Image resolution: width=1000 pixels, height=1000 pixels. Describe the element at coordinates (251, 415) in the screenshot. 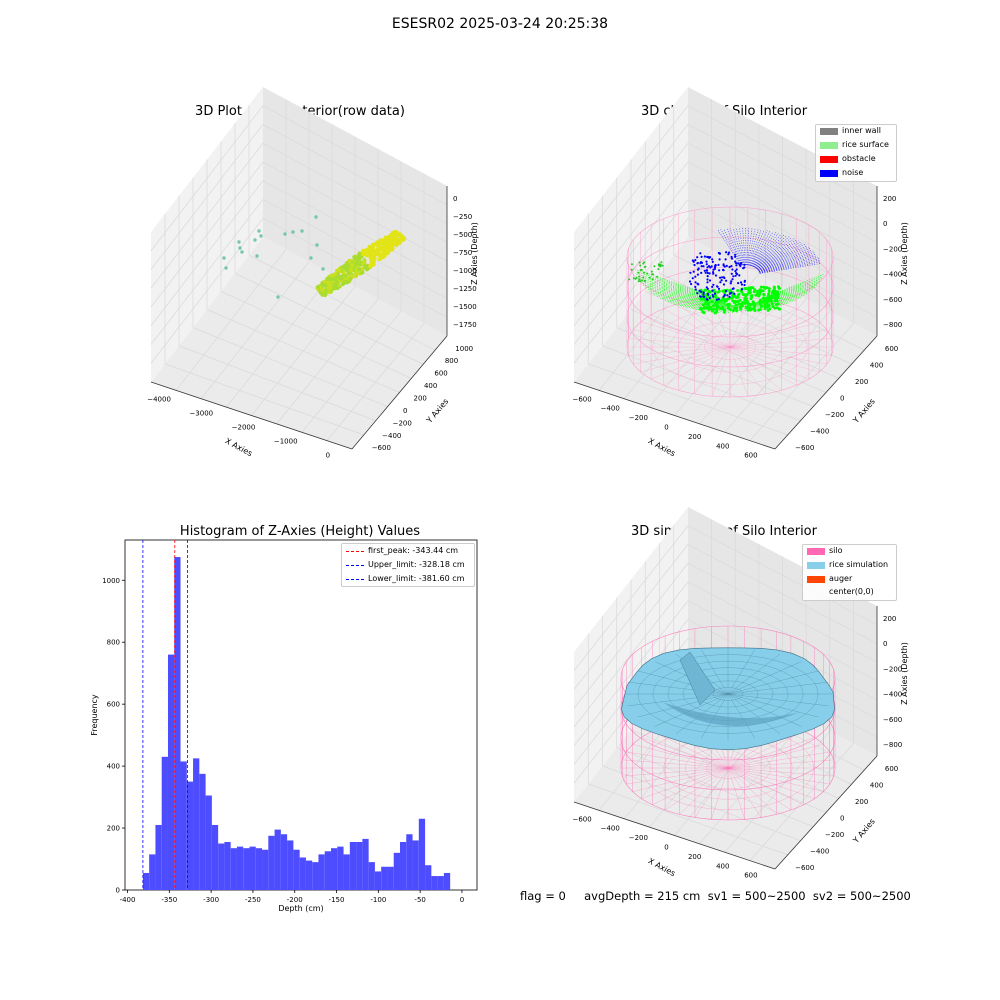

I see `x-axis-line` at that location.